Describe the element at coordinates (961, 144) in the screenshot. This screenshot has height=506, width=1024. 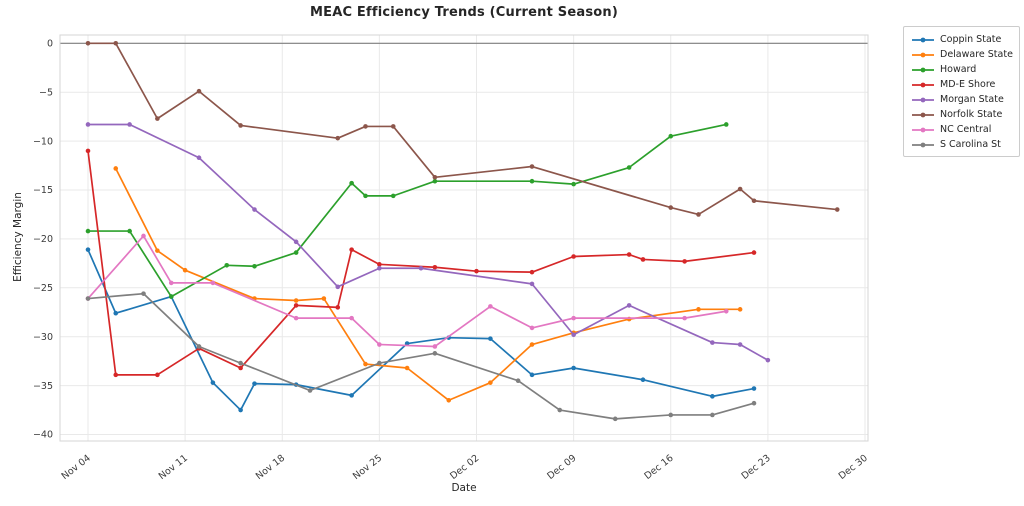
I see `legend-item-s-carolina-st: S Carolina St` at that location.